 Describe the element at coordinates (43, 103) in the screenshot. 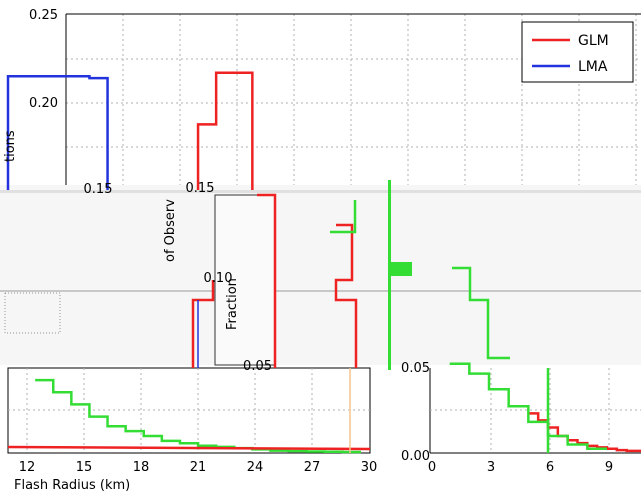

I see `y-tick-label: 0.20` at that location.